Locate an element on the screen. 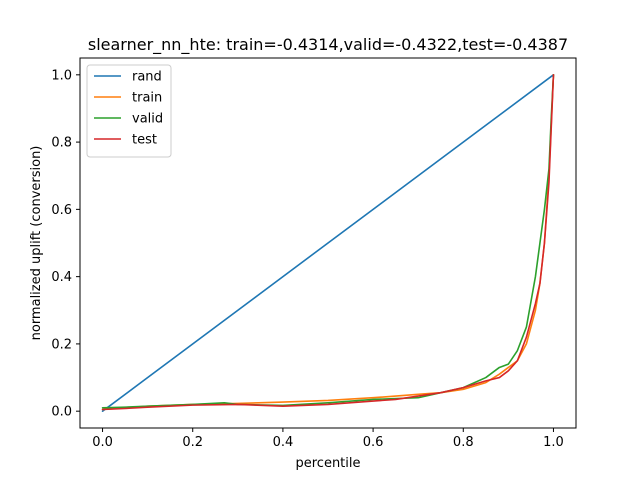 The image size is (640, 480). y-tick-label: 0.2 is located at coordinates (61, 344).